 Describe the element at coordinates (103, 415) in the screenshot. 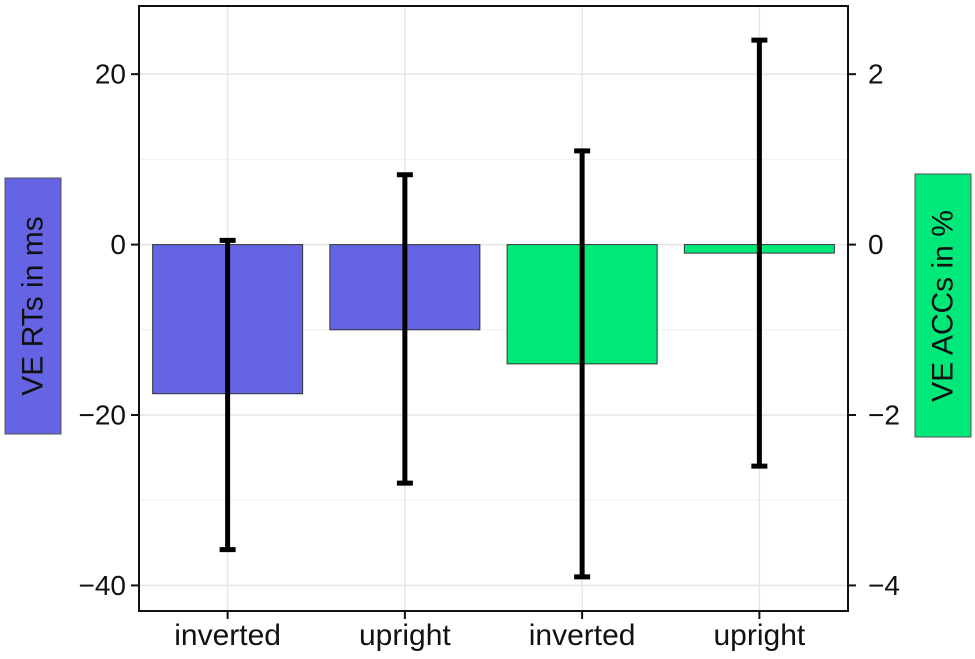

I see `left-tick-label: −20` at that location.